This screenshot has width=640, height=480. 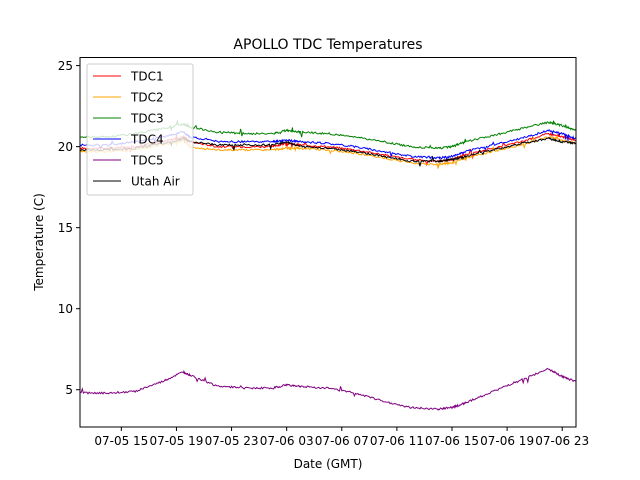 What do you see at coordinates (452, 441) in the screenshot?
I see `x-tick-label: 07-06 15` at bounding box center [452, 441].